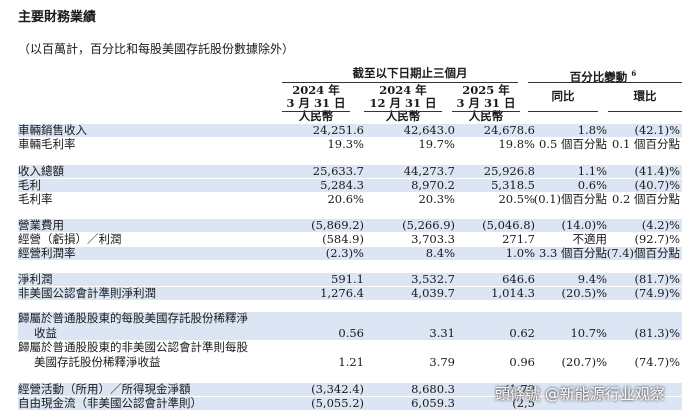 The image size is (690, 417). I want to click on cell-qoq: (74.9)%, so click(657, 293).